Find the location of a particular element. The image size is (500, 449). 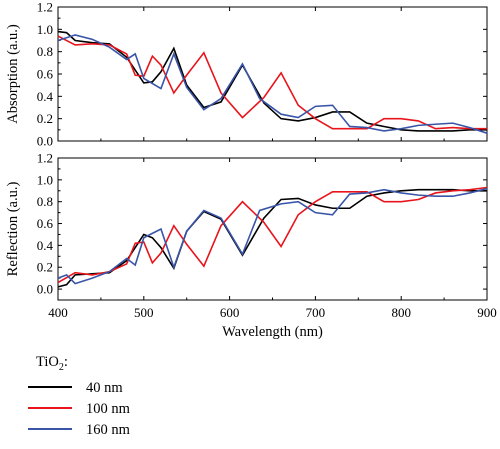

legend-label: 40 nm is located at coordinates (104, 388).